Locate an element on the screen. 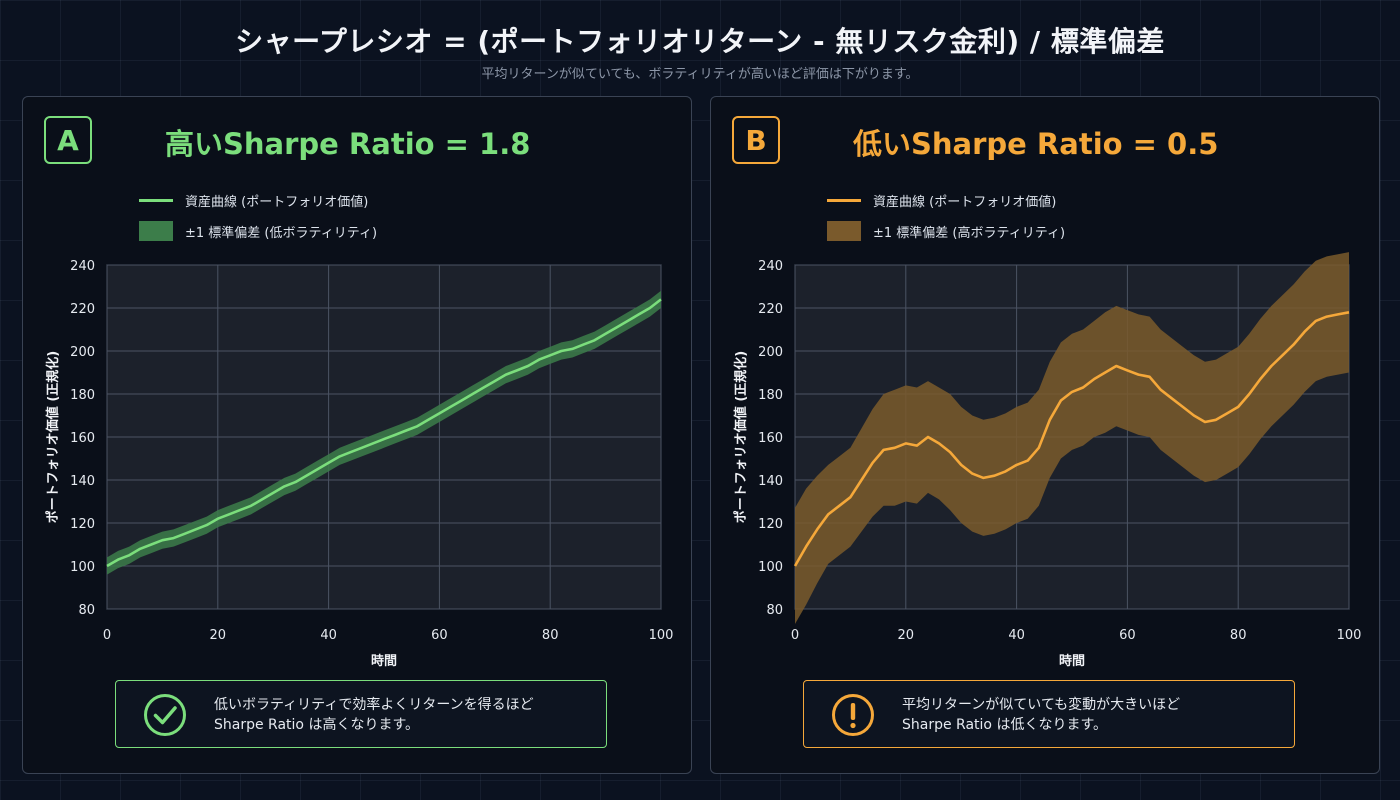  panel-badge: B is located at coordinates (756, 140).